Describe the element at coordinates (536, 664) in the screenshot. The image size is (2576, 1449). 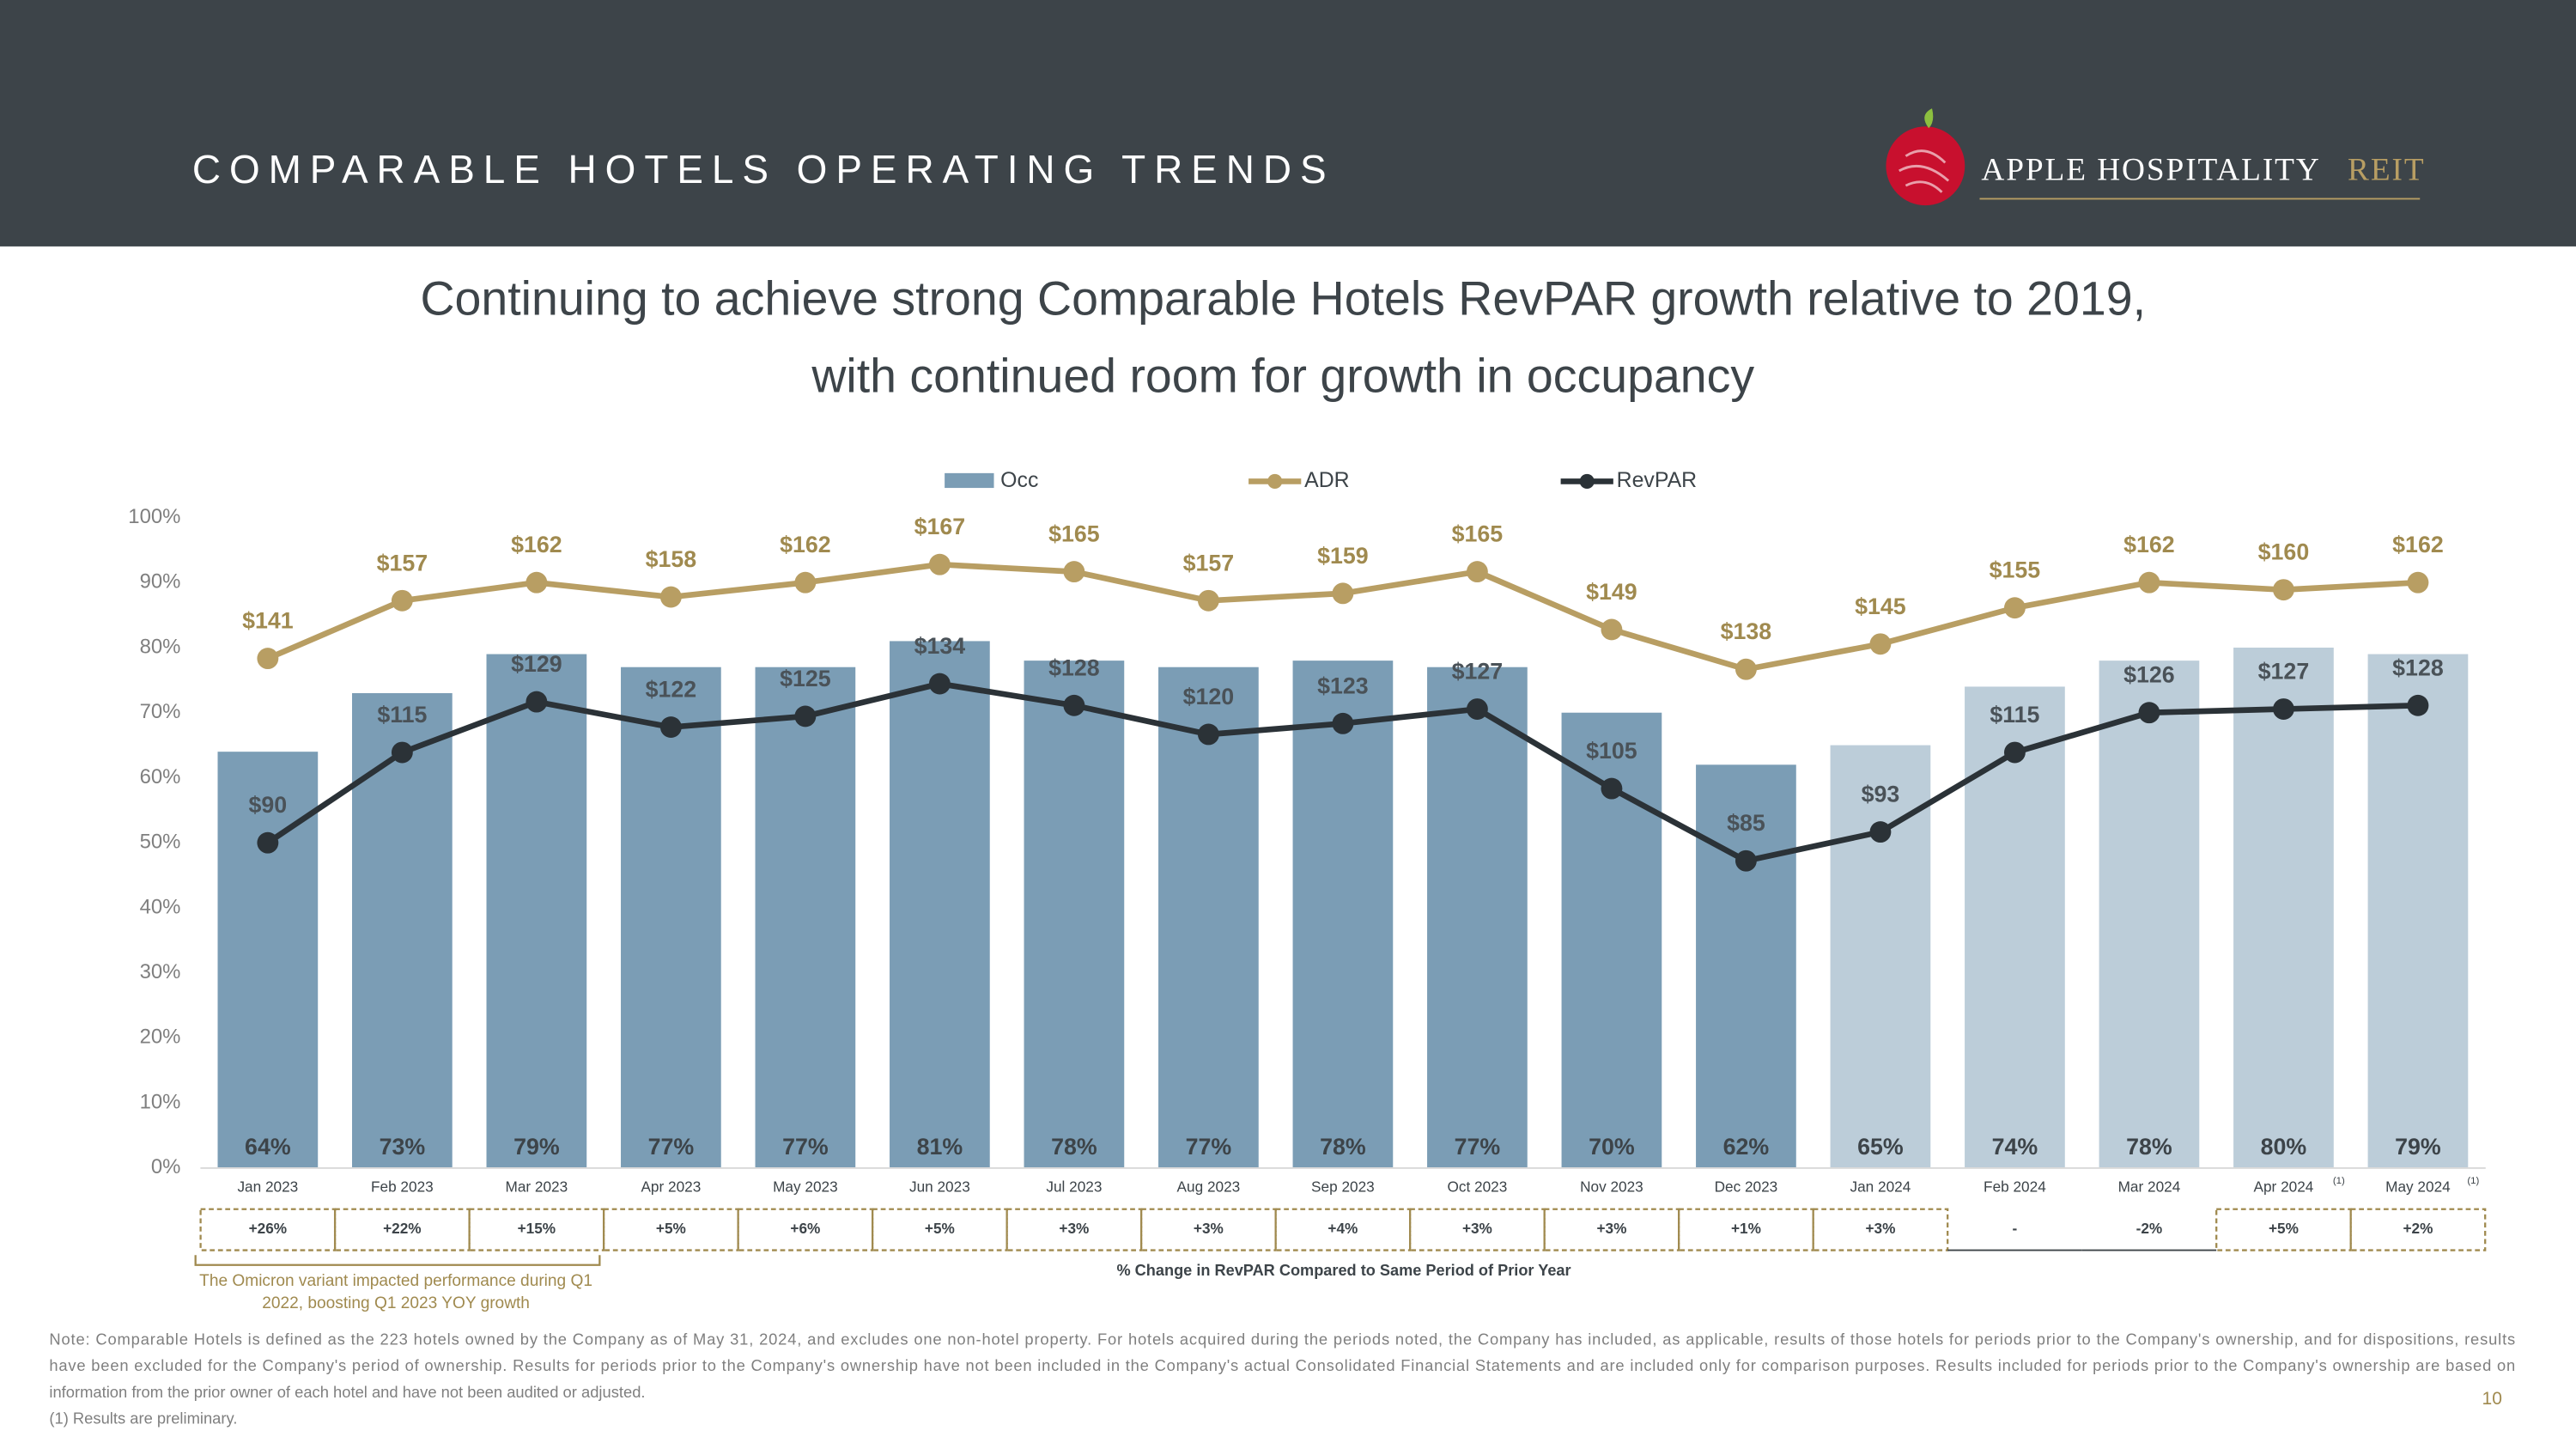
I see `line-value-label: $129` at that location.